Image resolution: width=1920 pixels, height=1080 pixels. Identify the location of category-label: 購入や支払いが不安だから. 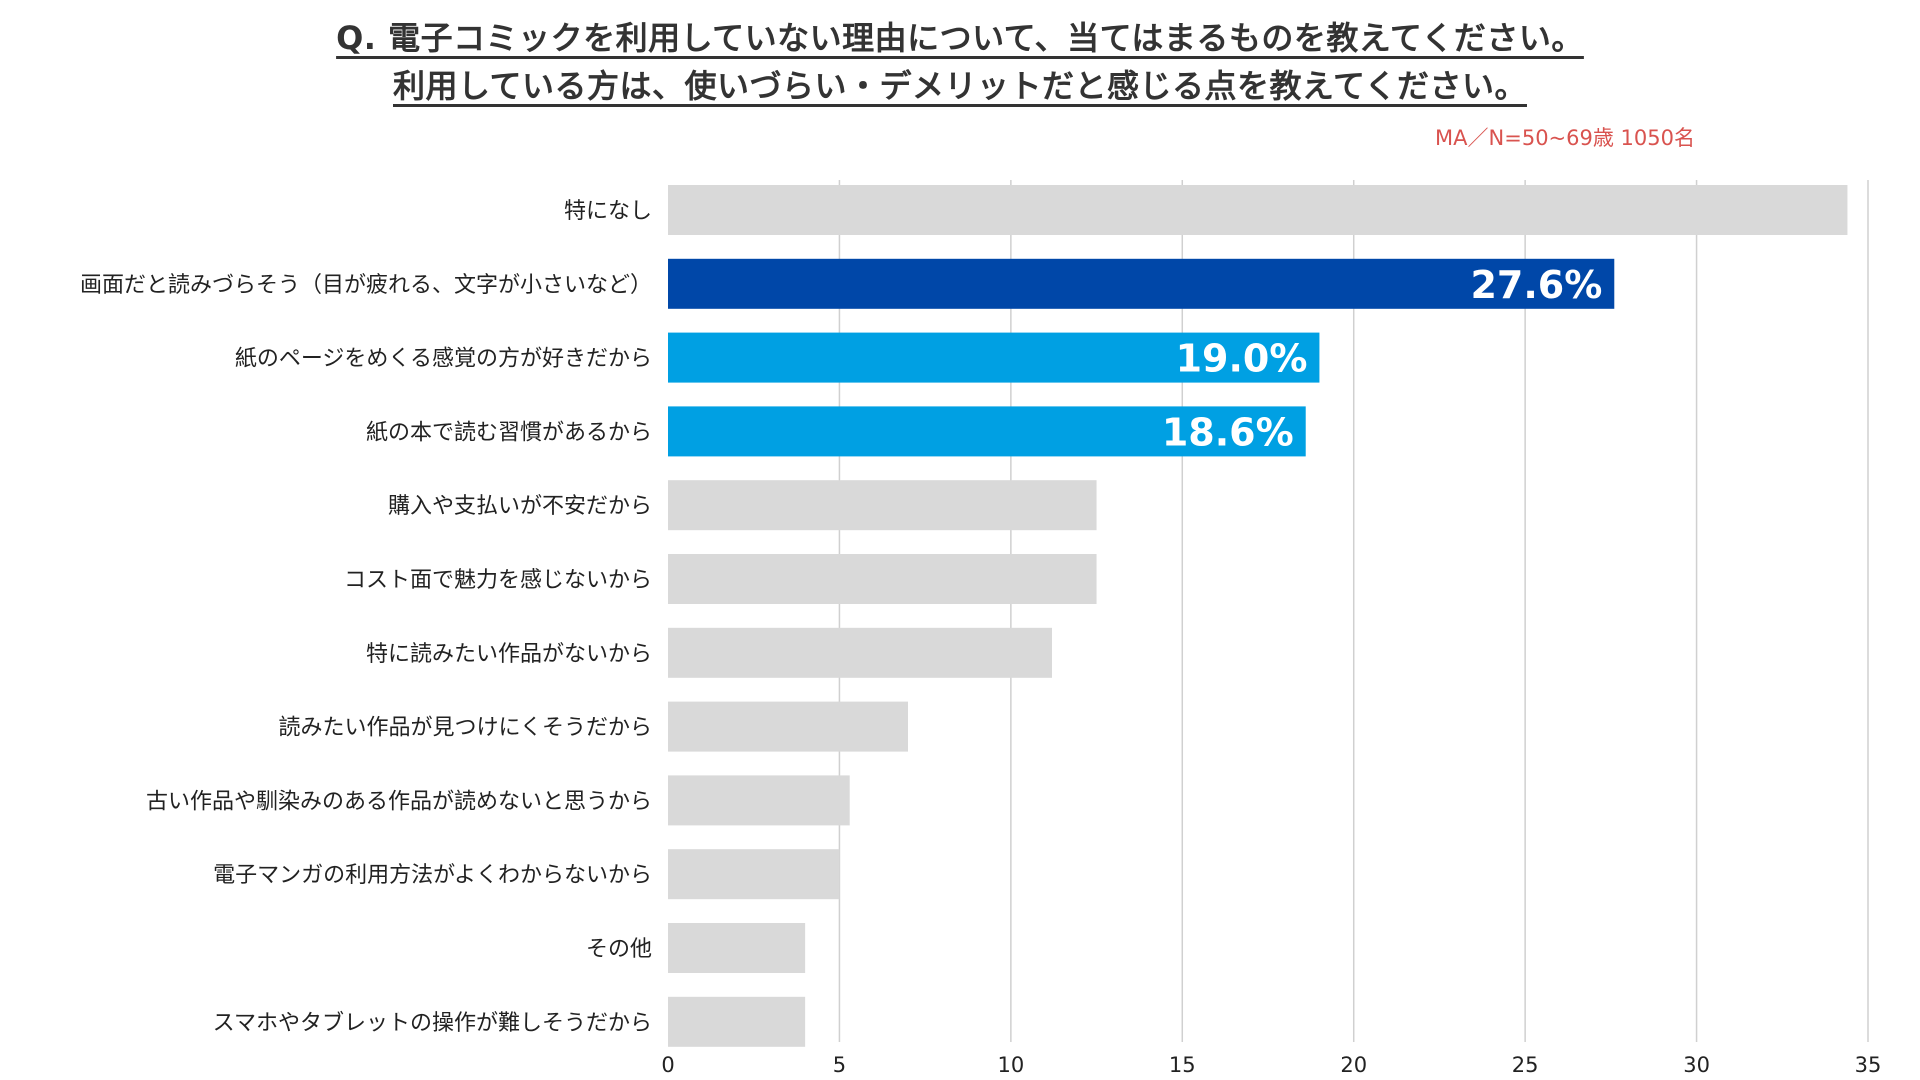
(520, 506).